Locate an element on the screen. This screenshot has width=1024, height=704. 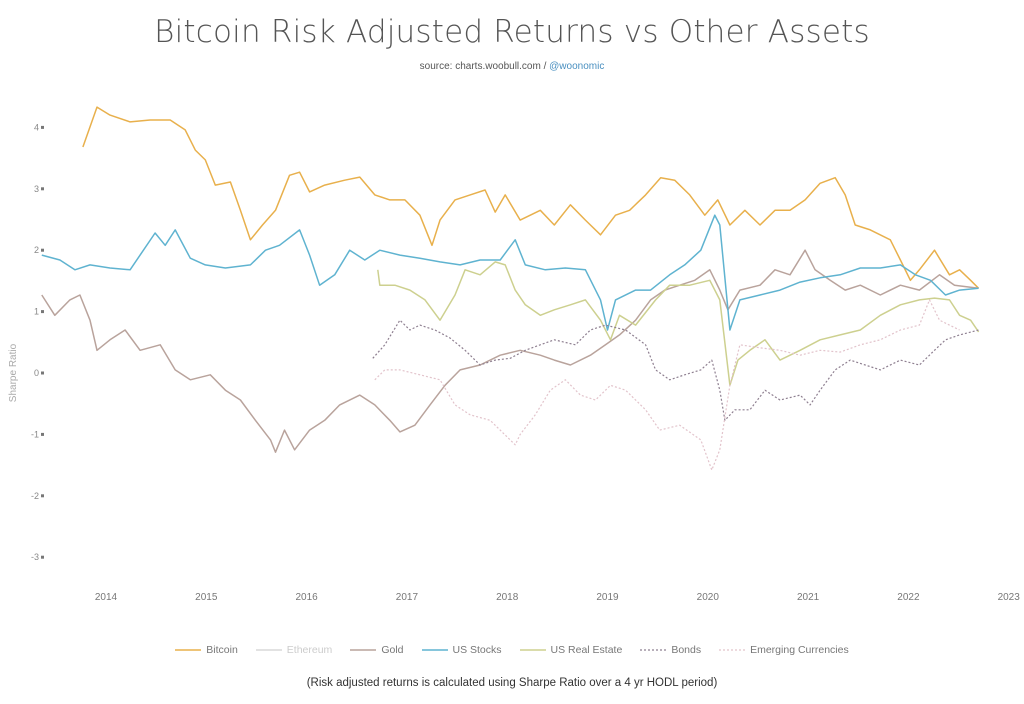
x-tick-label: 2023 is located at coordinates (1009, 597).